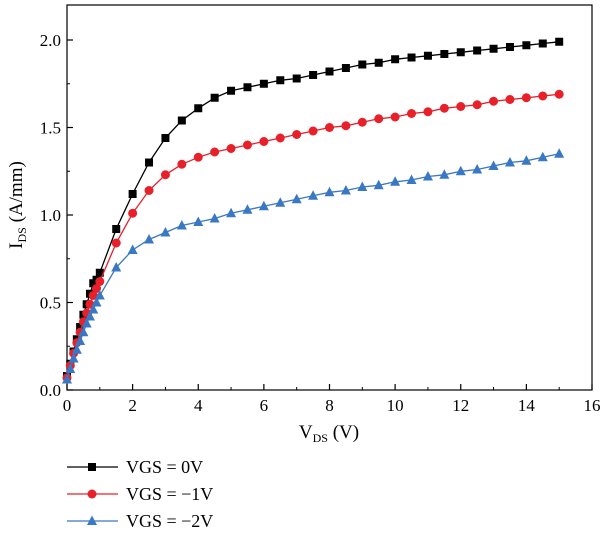  I want to click on y-tick-label: 0.5, so click(50, 303).